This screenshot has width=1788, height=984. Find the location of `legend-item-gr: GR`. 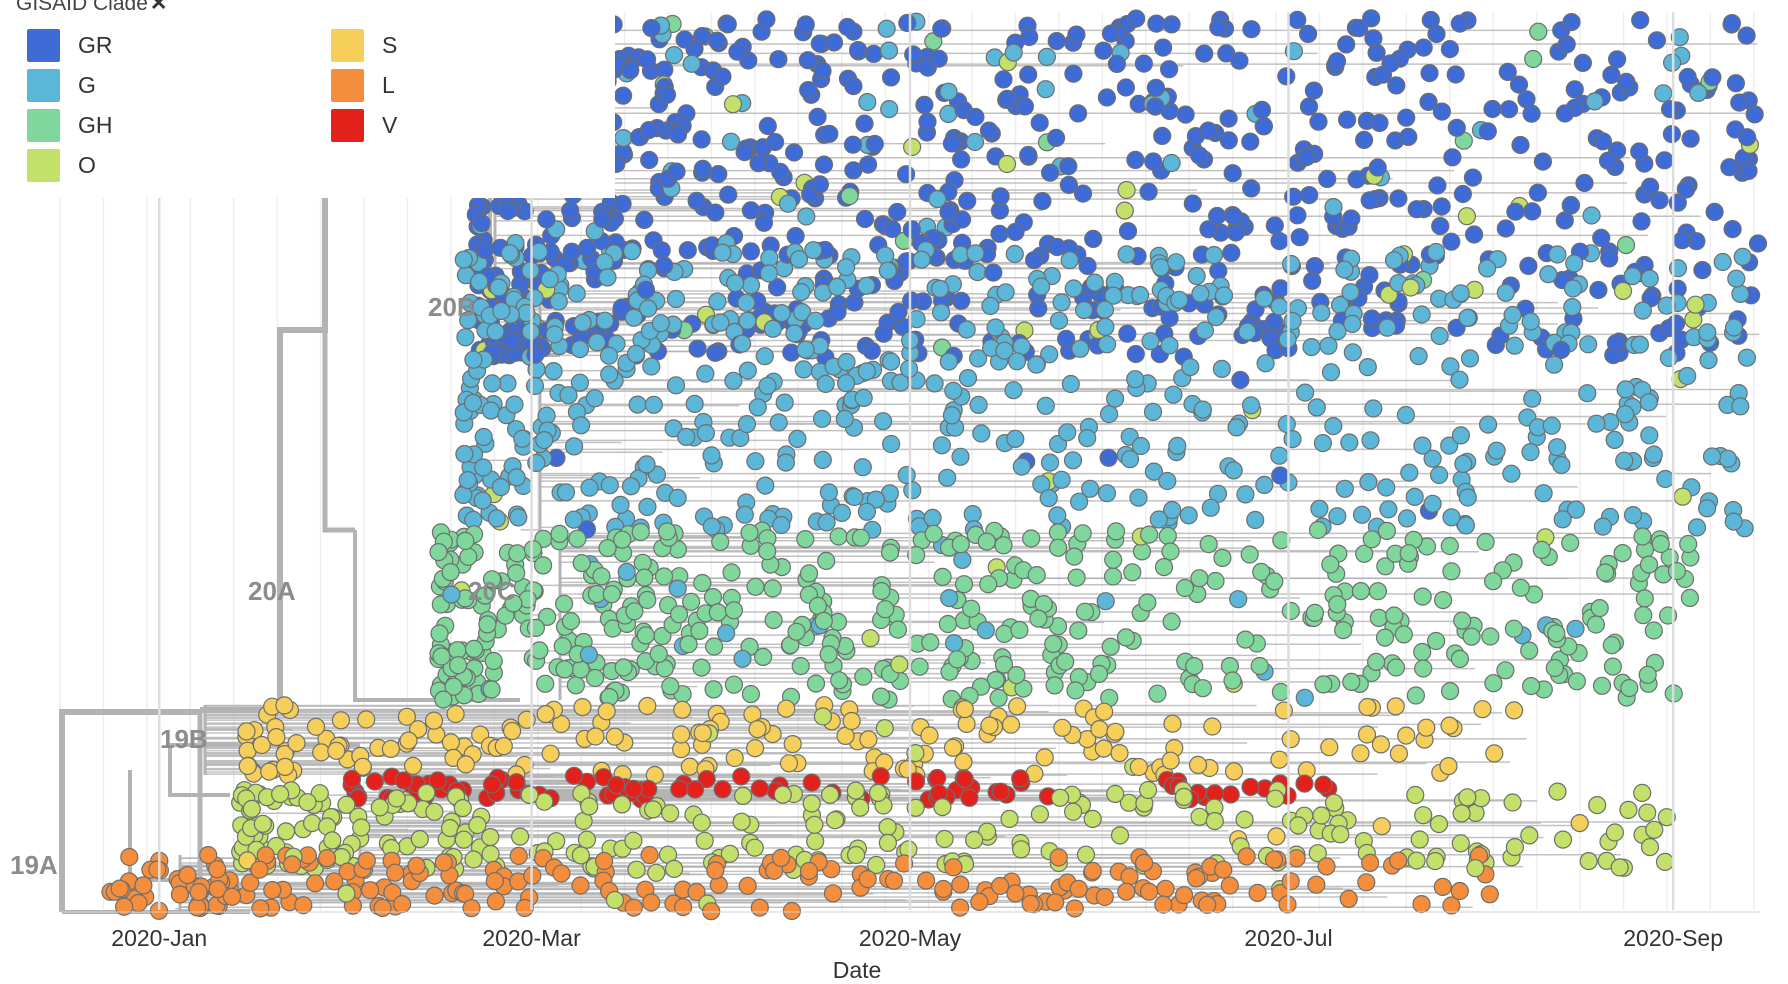

legend-item-gr: GR is located at coordinates (70, 45).